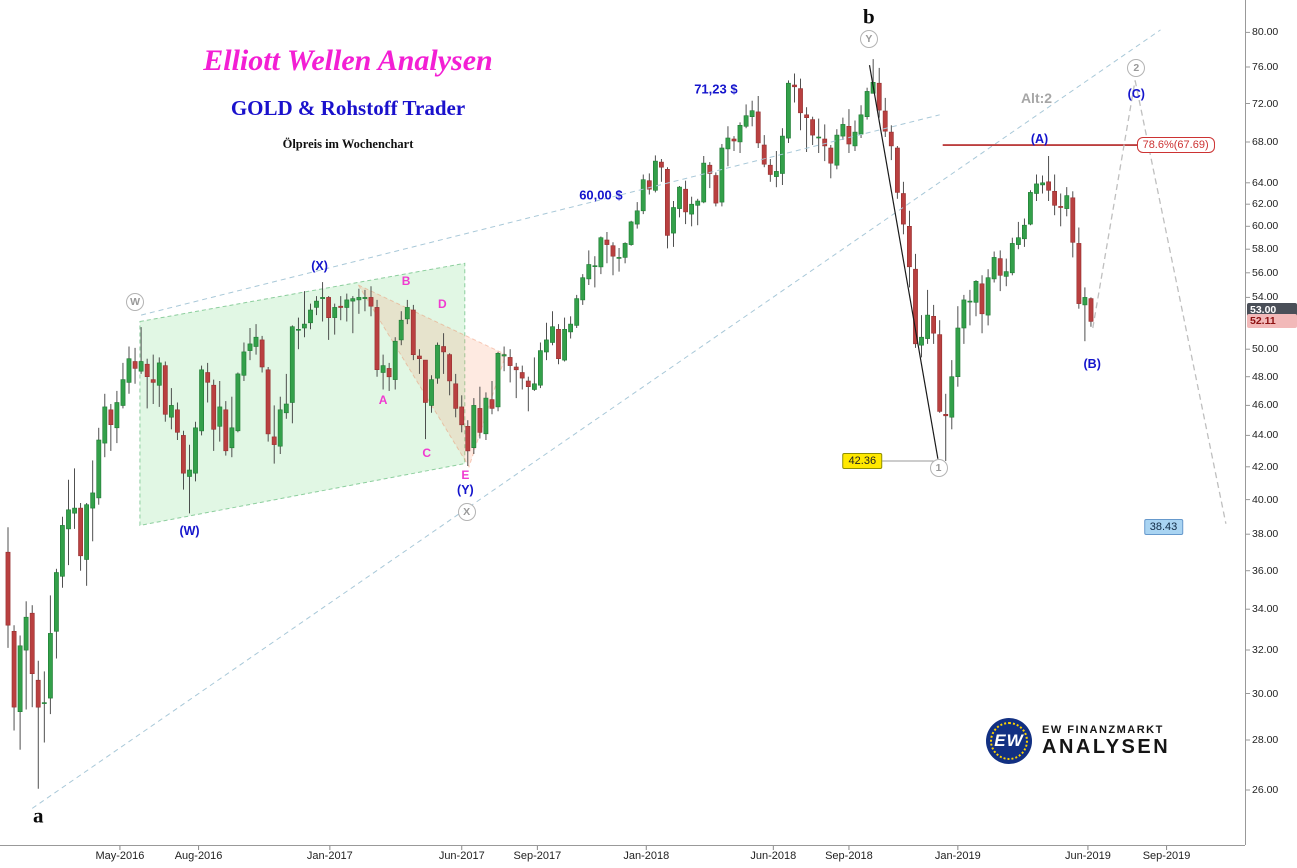  Describe the element at coordinates (1265, 609) in the screenshot. I see `y-axis-label: 34.00` at that location.